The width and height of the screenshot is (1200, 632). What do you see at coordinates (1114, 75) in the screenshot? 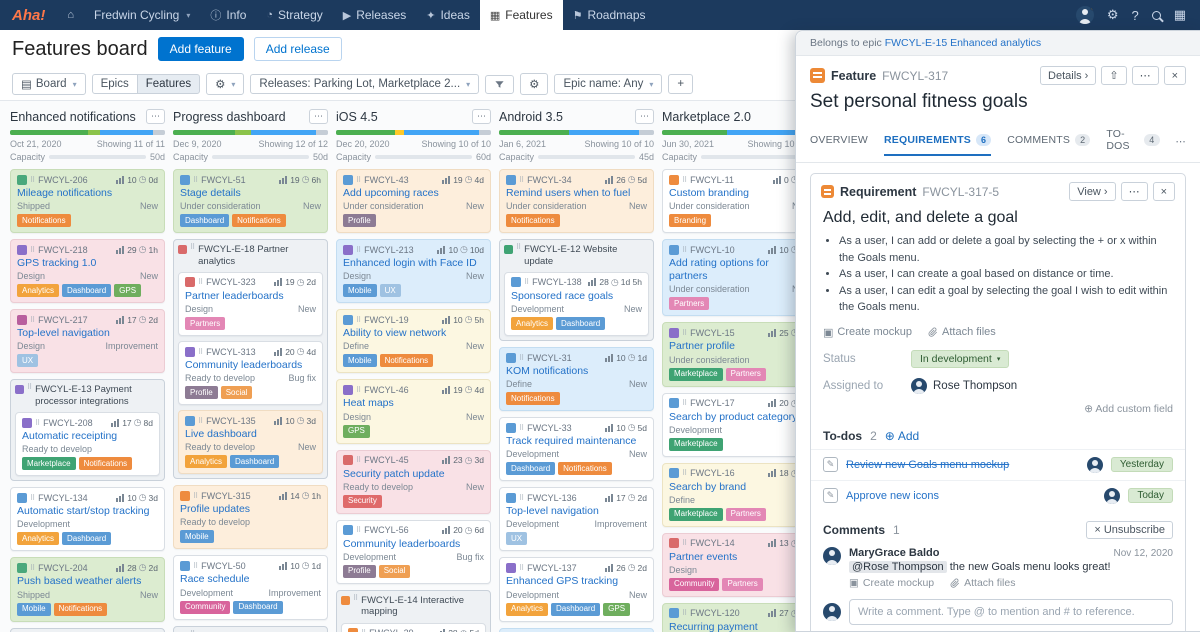
I see `share-button: ⇧` at bounding box center [1114, 75].